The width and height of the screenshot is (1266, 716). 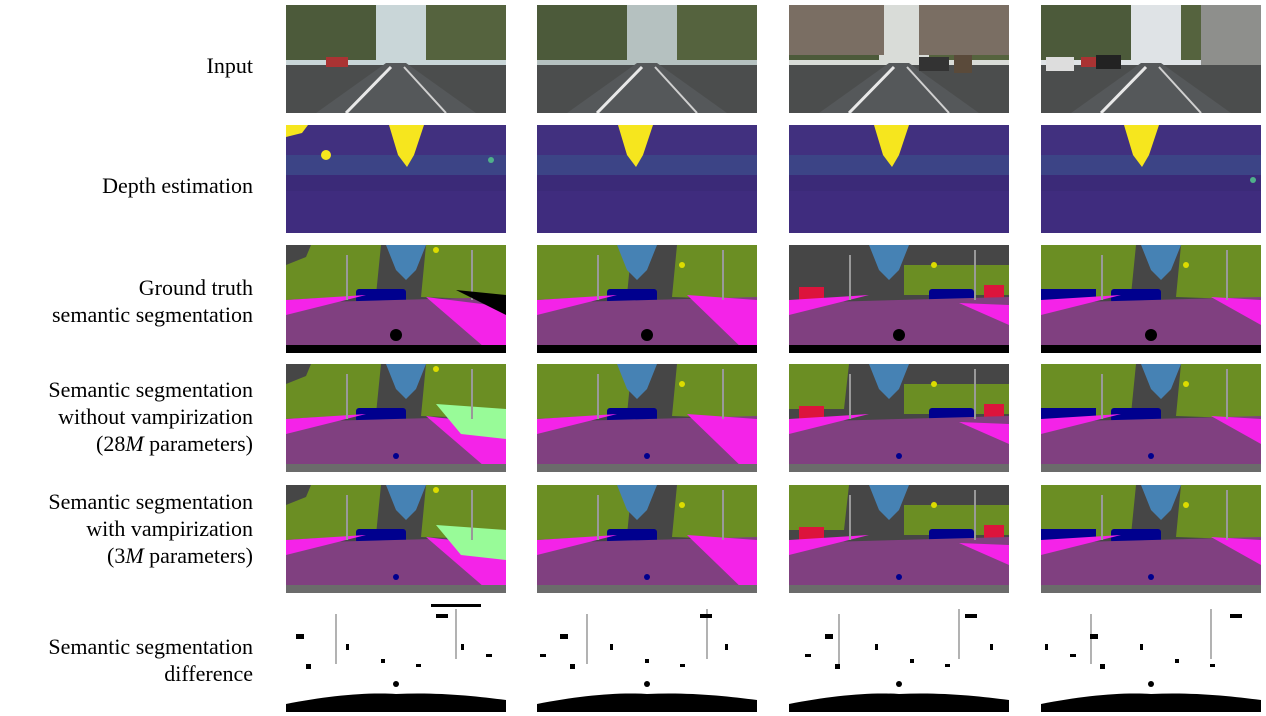 What do you see at coordinates (180, 555) in the screenshot?
I see `param-line-3m: (3M parameters)` at bounding box center [180, 555].